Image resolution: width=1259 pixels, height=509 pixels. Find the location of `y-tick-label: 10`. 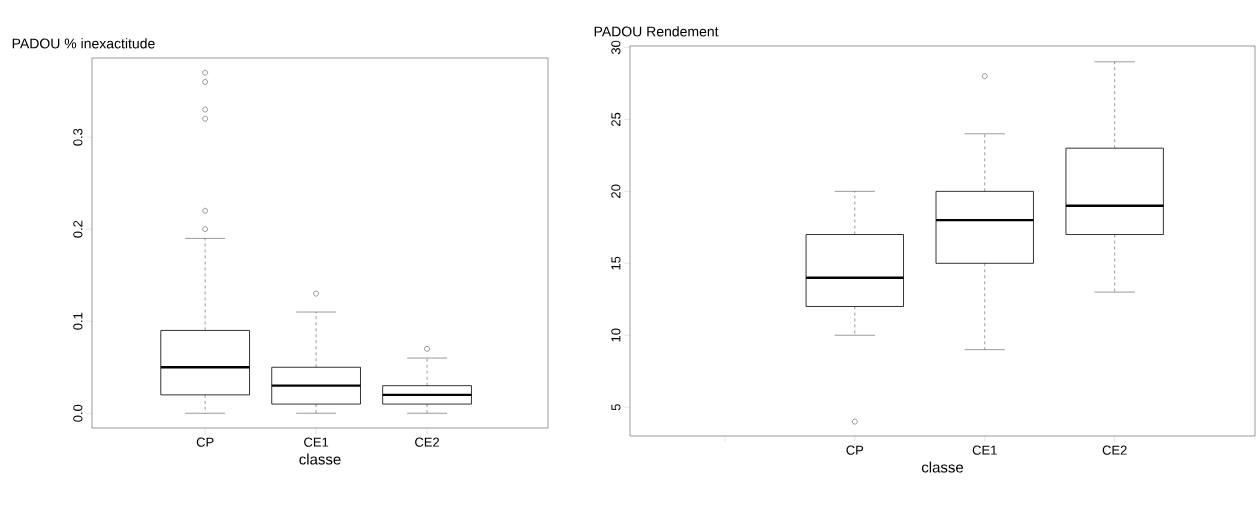

y-tick-label: 10 is located at coordinates (616, 335).